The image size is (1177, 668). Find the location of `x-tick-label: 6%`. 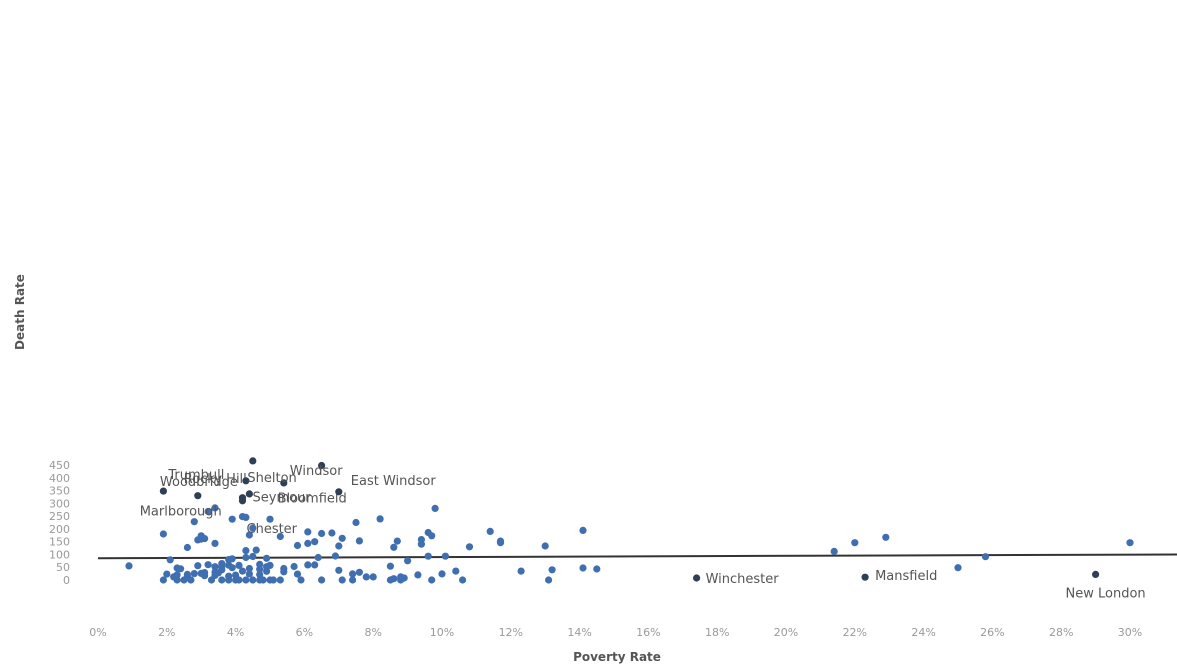

x-tick-label: 6% is located at coordinates (304, 632).